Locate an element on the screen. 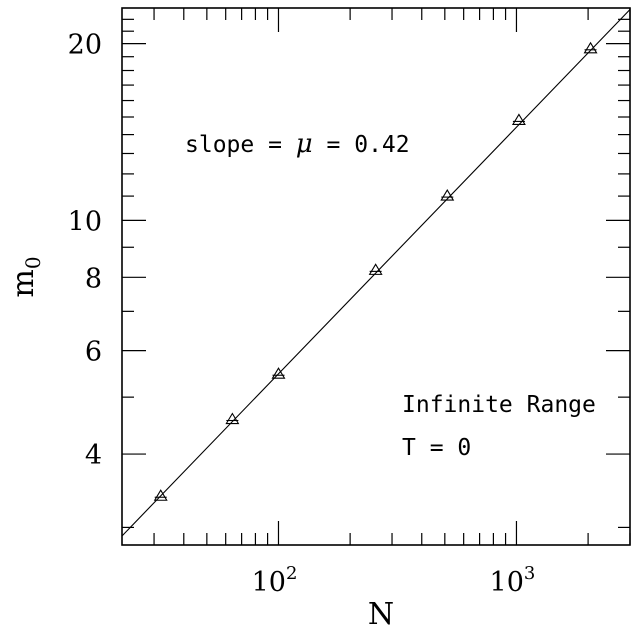 This screenshot has height=634, width=638. y-tick-label: 4 is located at coordinates (93, 455).